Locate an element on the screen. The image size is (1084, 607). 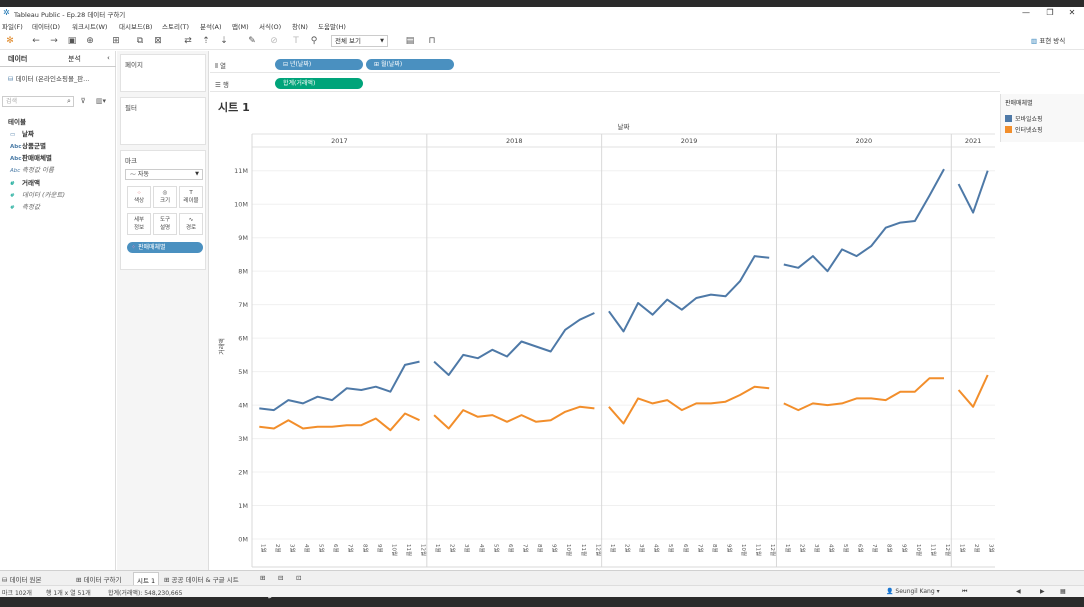
show-labels-icon: T is located at coordinates (296, 41).